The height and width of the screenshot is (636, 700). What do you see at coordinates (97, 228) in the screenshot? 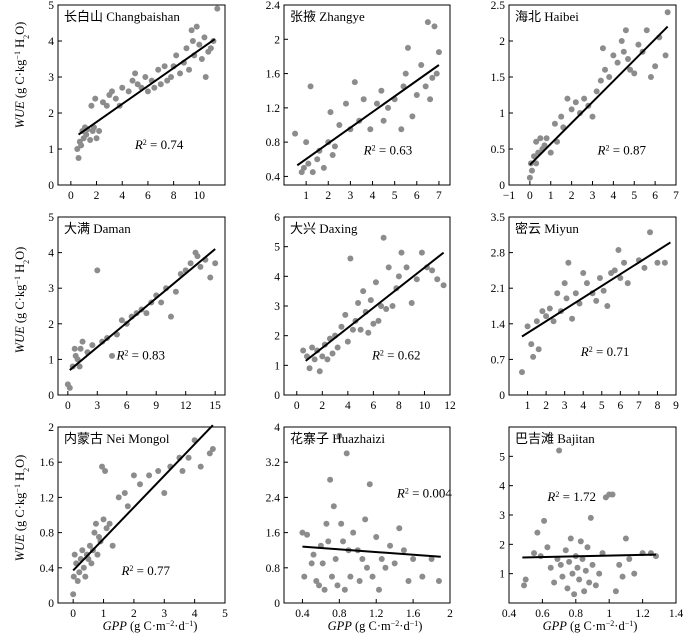
I see `panel-title: 大满 Daman` at bounding box center [97, 228].